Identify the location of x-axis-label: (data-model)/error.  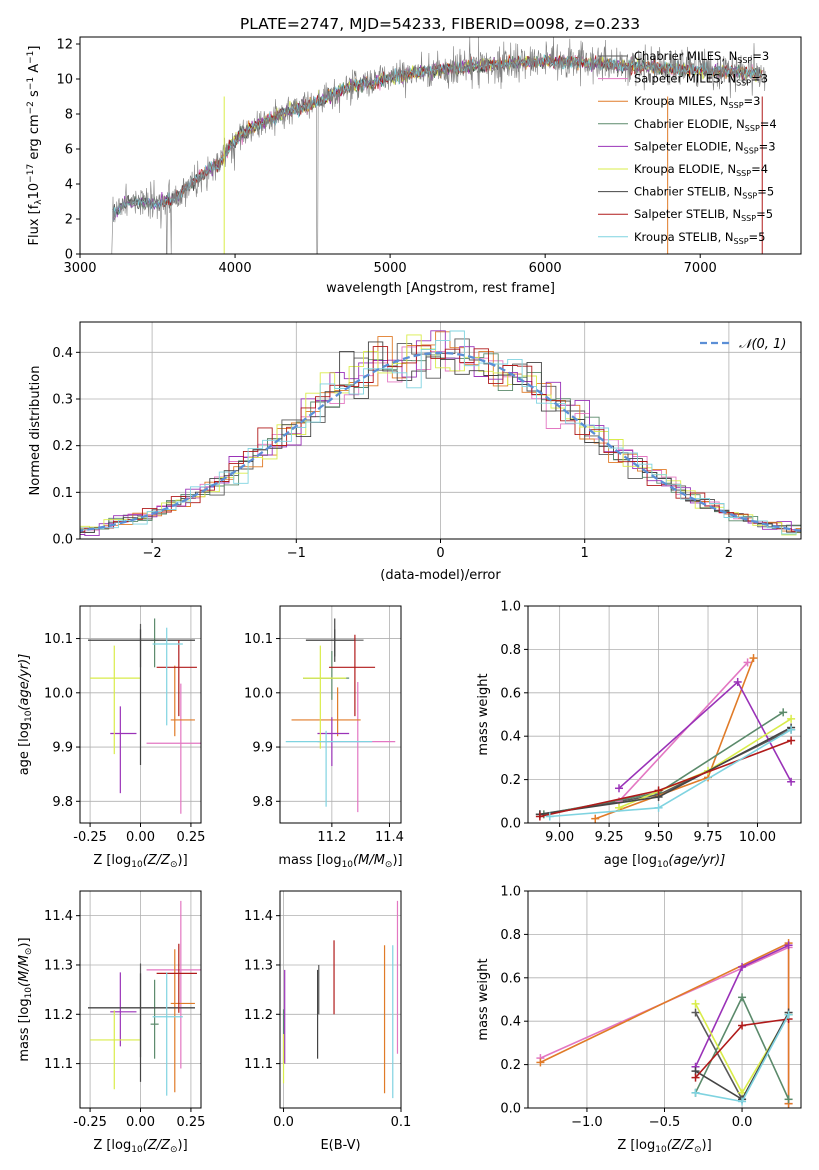
(440, 575).